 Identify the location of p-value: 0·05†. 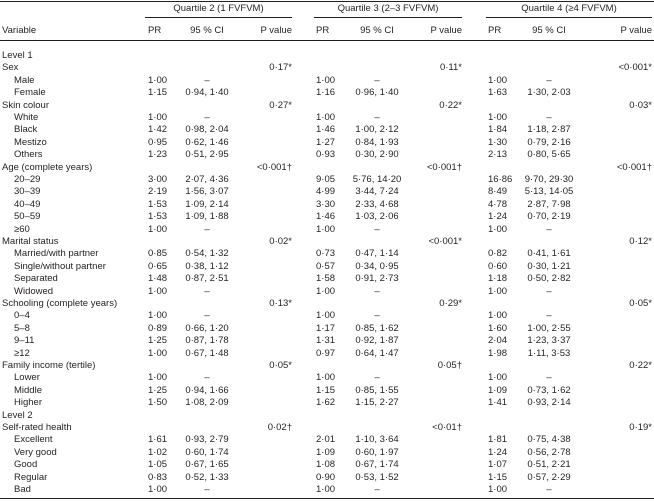
(449, 365).